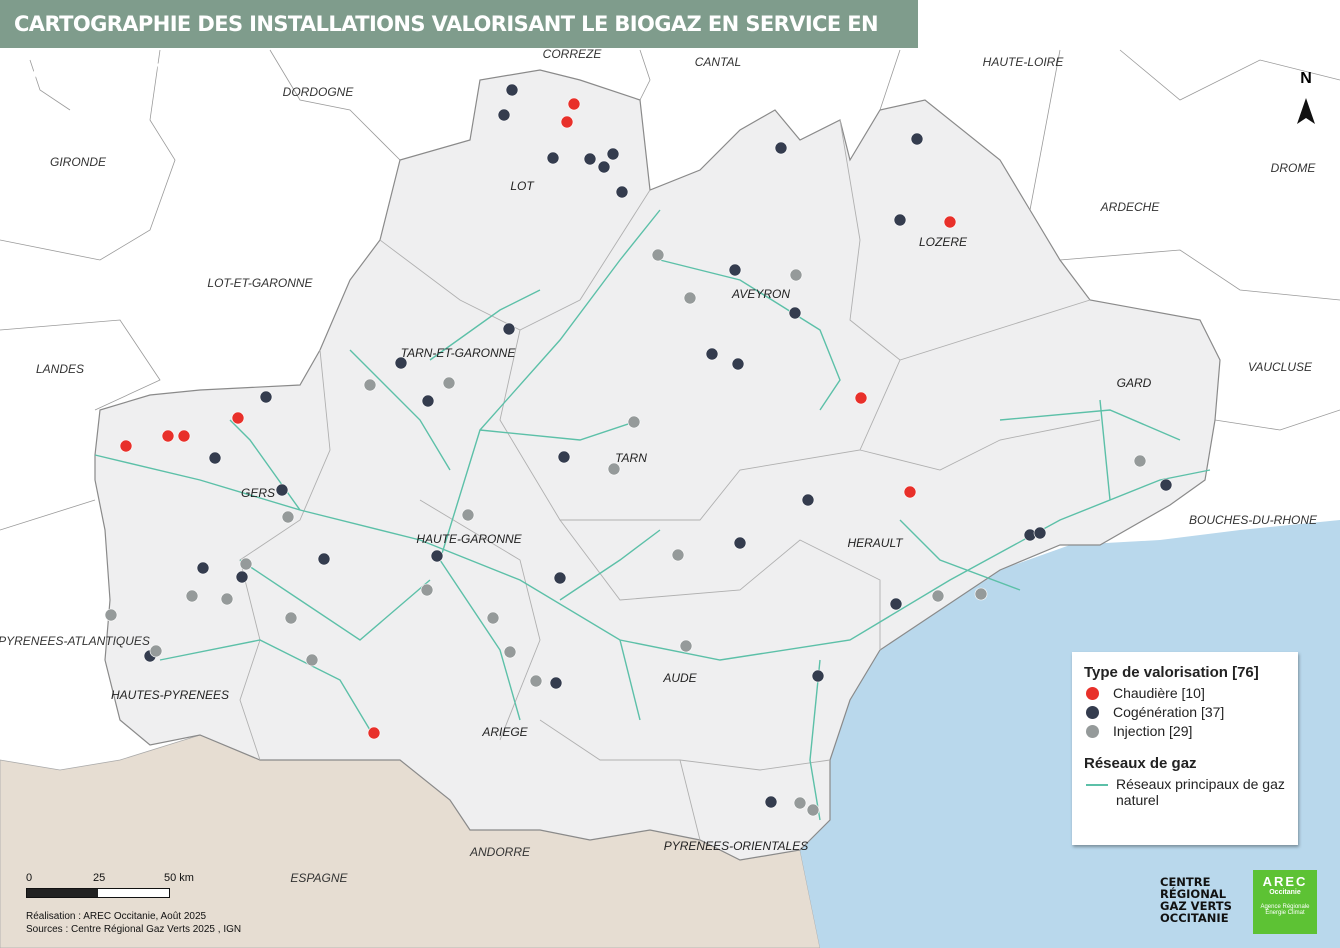 This screenshot has height=948, width=1340. What do you see at coordinates (504, 732) in the screenshot?
I see `label-ariege: ARIEGE` at bounding box center [504, 732].